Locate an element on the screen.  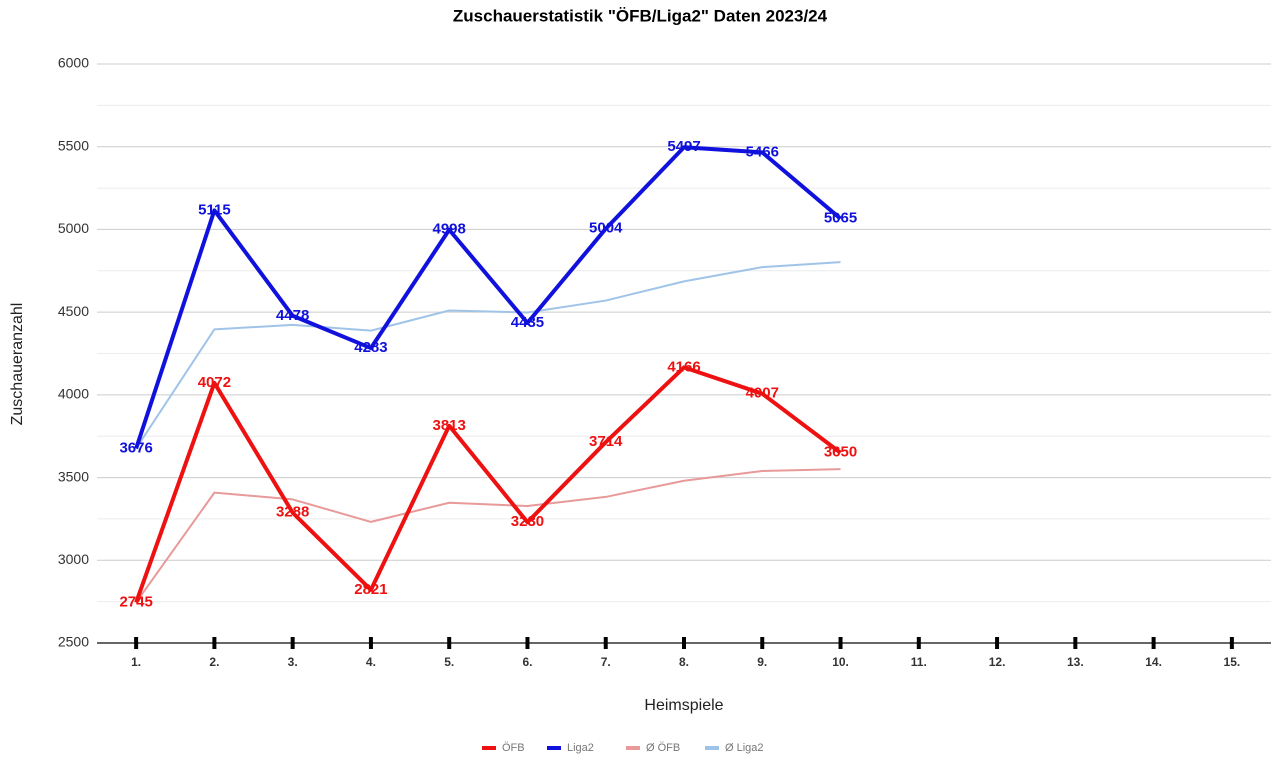
x-tick-label: 5. is located at coordinates (449, 662).